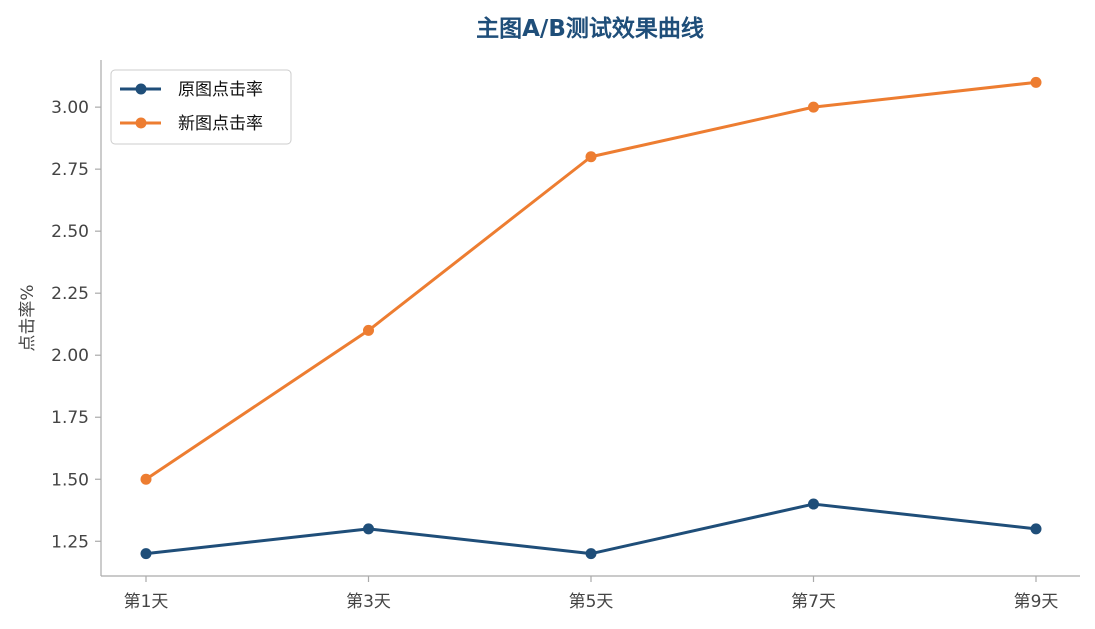 The height and width of the screenshot is (629, 1095). I want to click on legend-swatch-new-marker, so click(141, 123).